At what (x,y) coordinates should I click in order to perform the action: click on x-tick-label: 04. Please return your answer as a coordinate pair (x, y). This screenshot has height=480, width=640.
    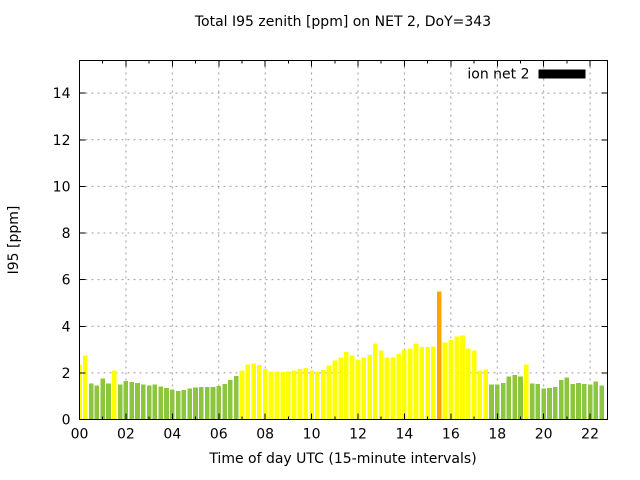
    Looking at the image, I should click on (172, 435).